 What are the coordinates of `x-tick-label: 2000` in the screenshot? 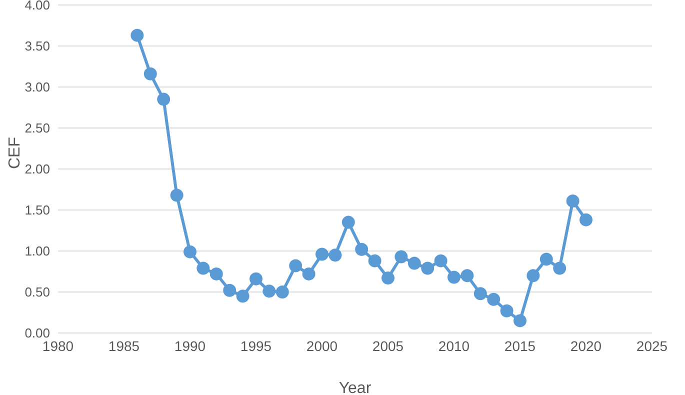 It's located at (322, 346).